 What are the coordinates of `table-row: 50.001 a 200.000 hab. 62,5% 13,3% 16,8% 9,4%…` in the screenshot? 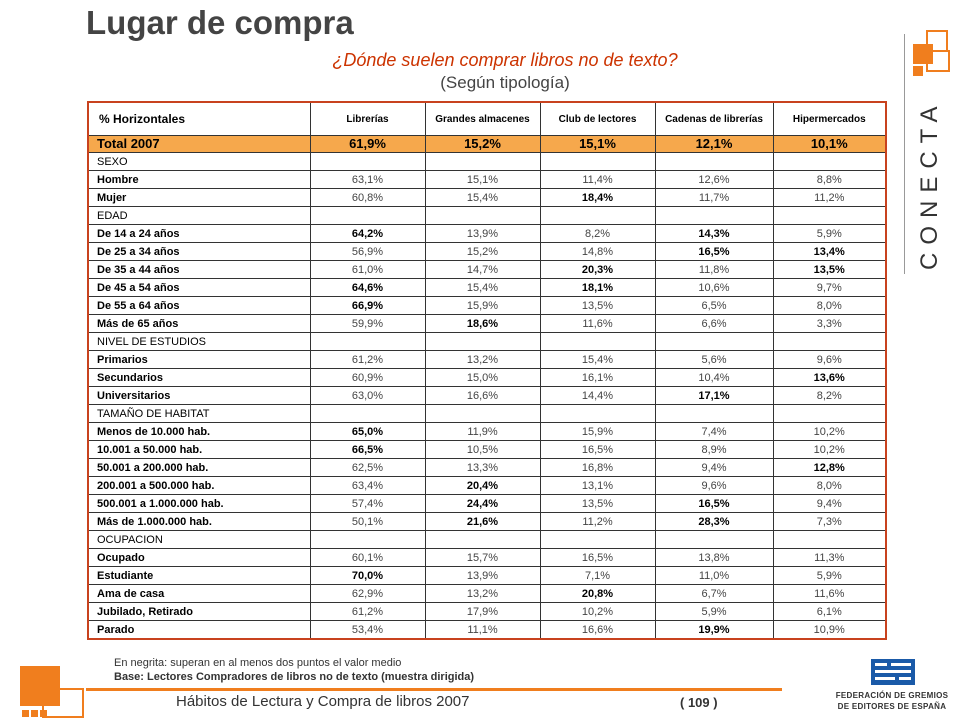 It's located at (487, 467).